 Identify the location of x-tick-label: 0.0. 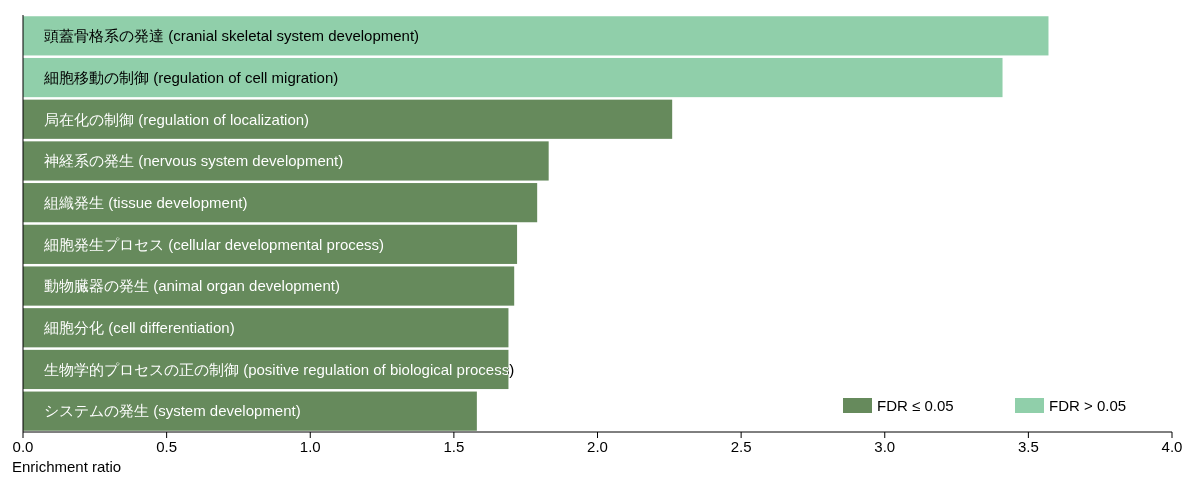
(23, 446).